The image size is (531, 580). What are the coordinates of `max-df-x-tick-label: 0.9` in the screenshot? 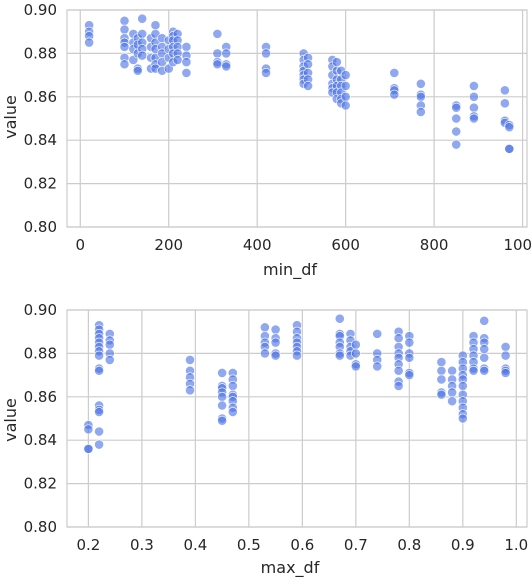 It's located at (463, 545).